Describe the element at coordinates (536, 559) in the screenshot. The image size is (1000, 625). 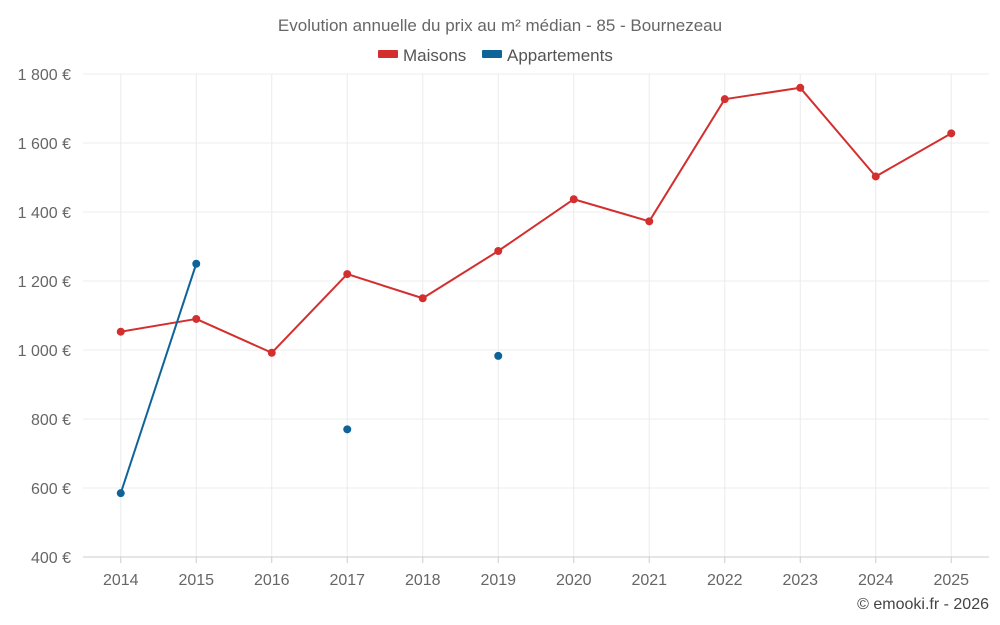
I see `axes` at that location.